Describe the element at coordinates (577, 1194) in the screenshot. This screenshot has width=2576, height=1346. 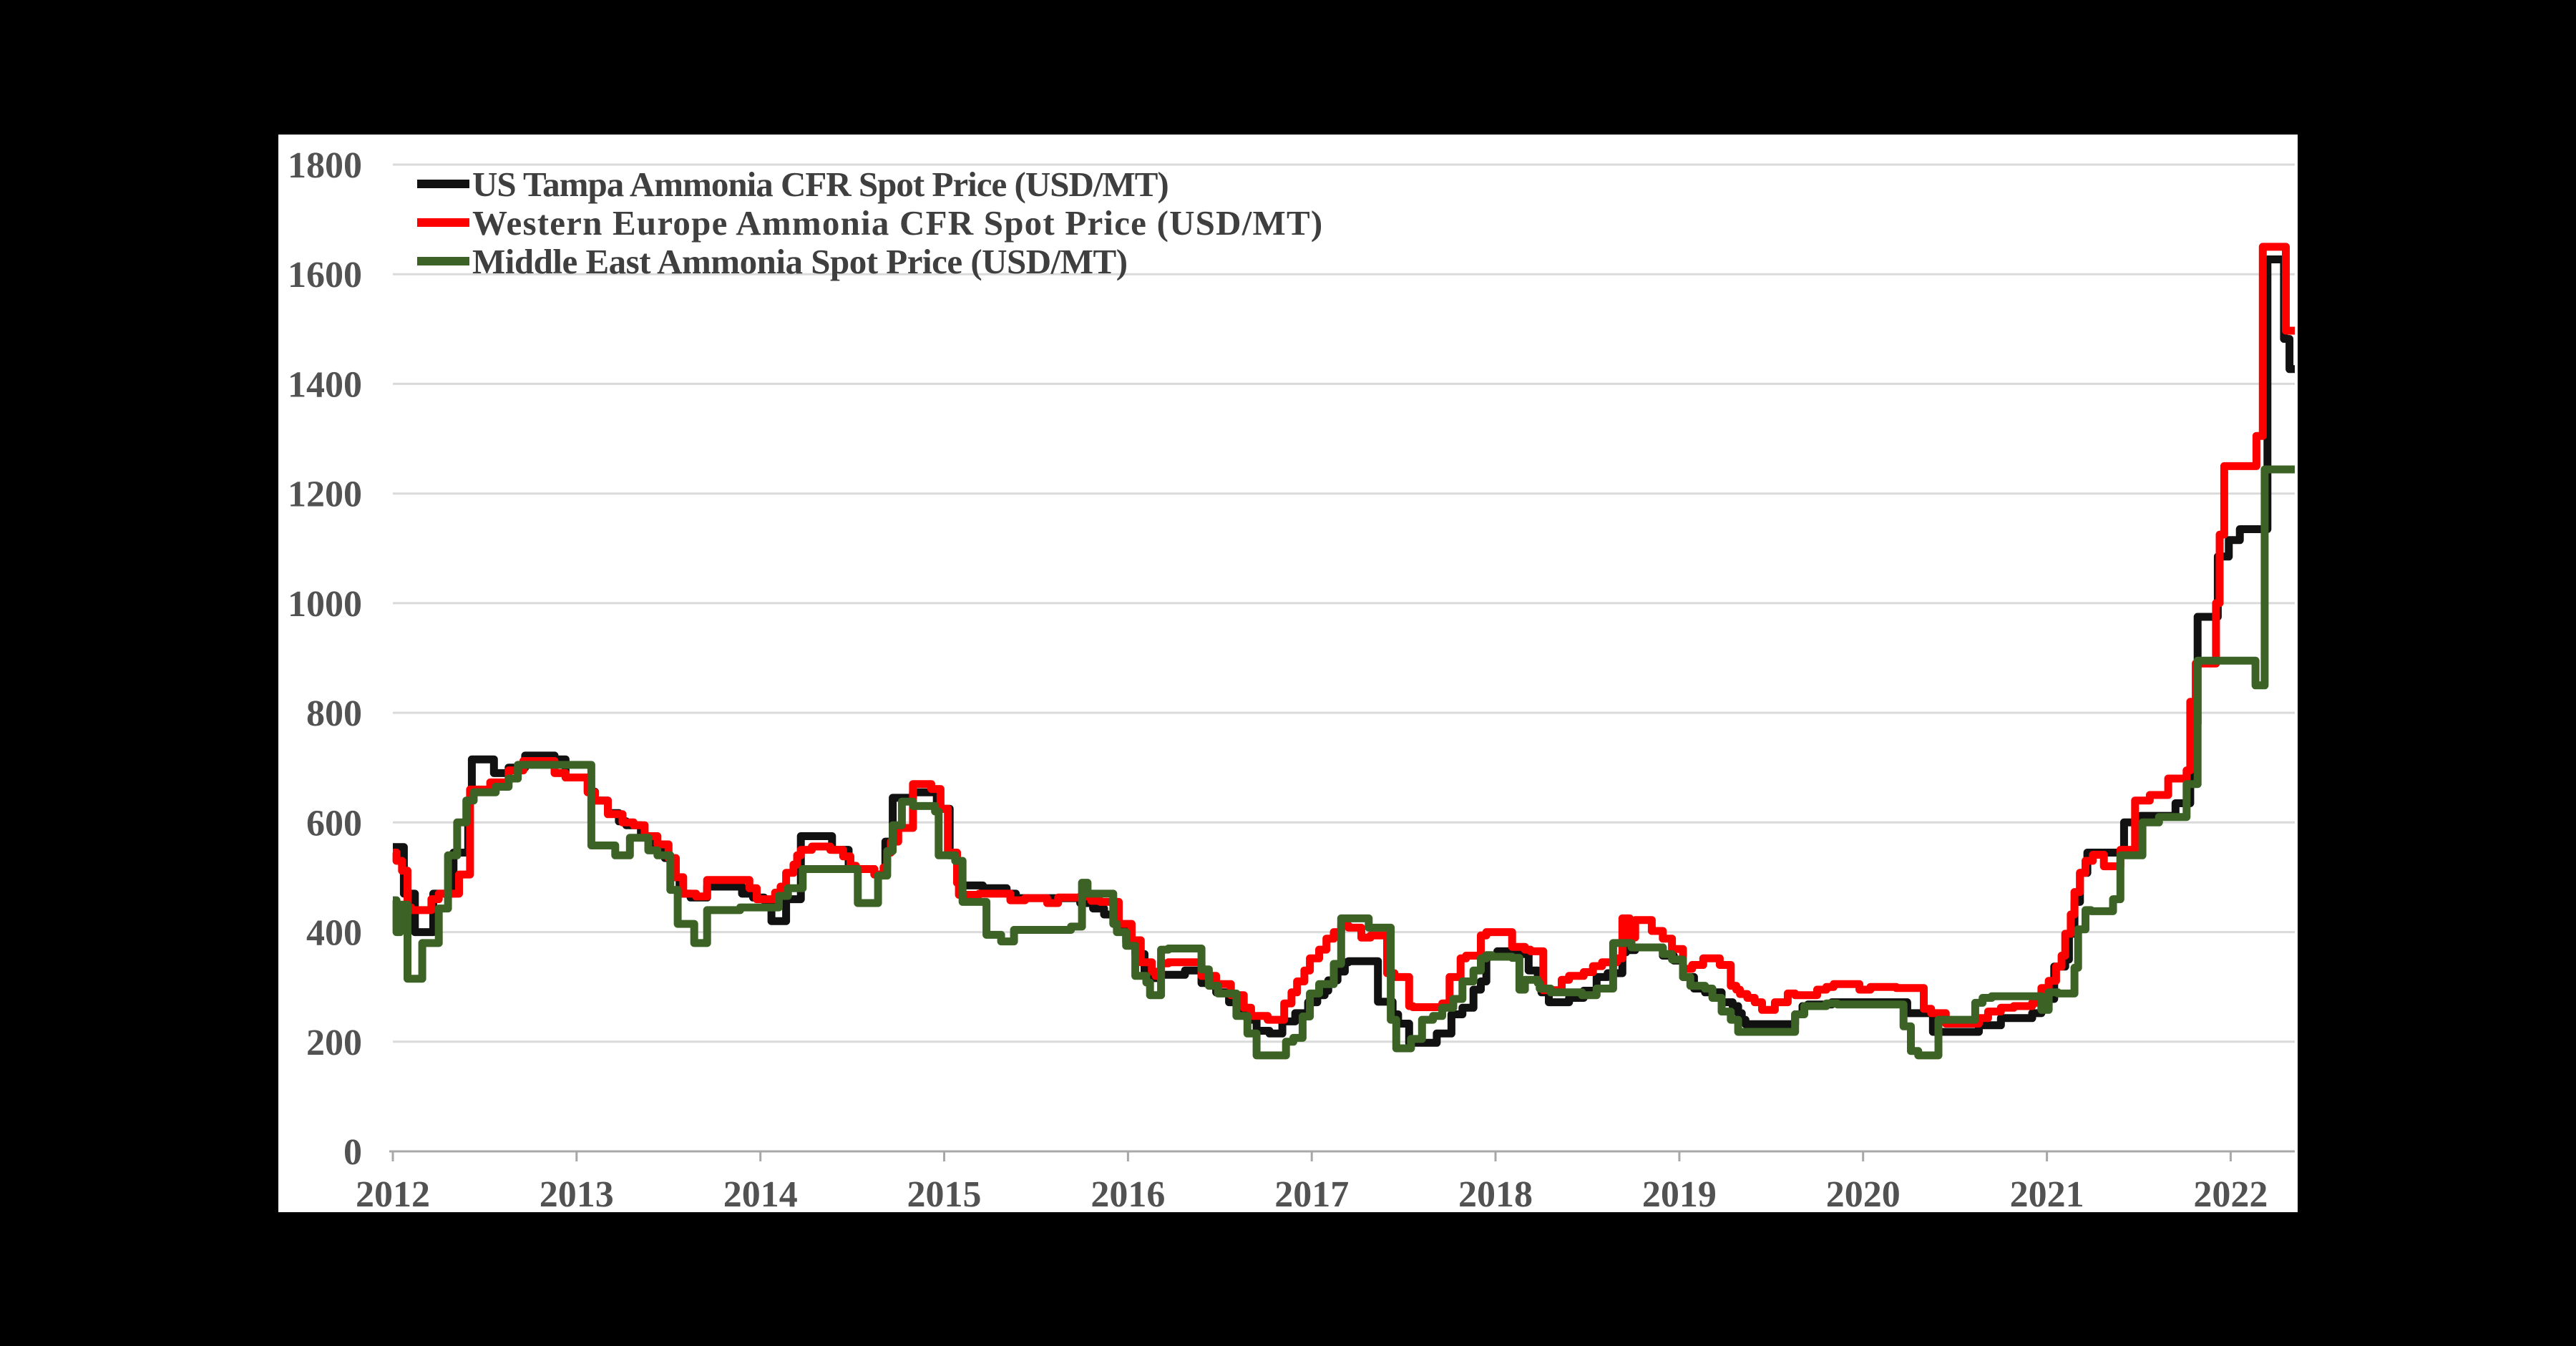
I see `svg-text: 2013` at that location.